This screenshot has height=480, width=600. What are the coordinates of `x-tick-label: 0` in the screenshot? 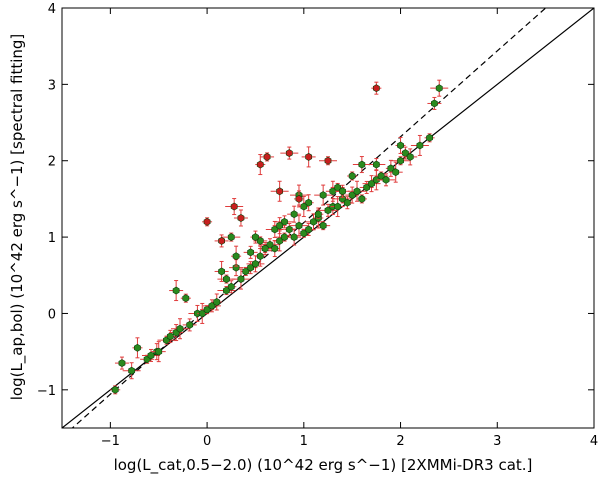 It's located at (207, 441).